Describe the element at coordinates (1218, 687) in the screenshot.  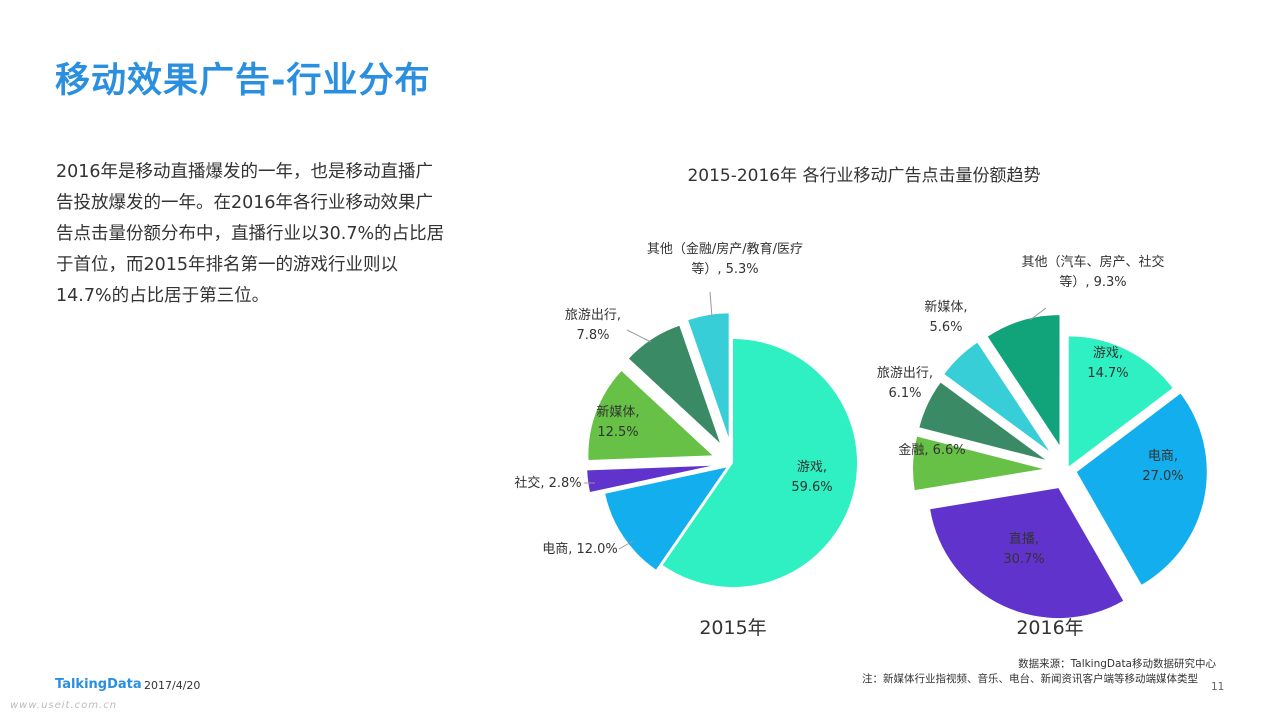
I see `page-number: 11` at that location.